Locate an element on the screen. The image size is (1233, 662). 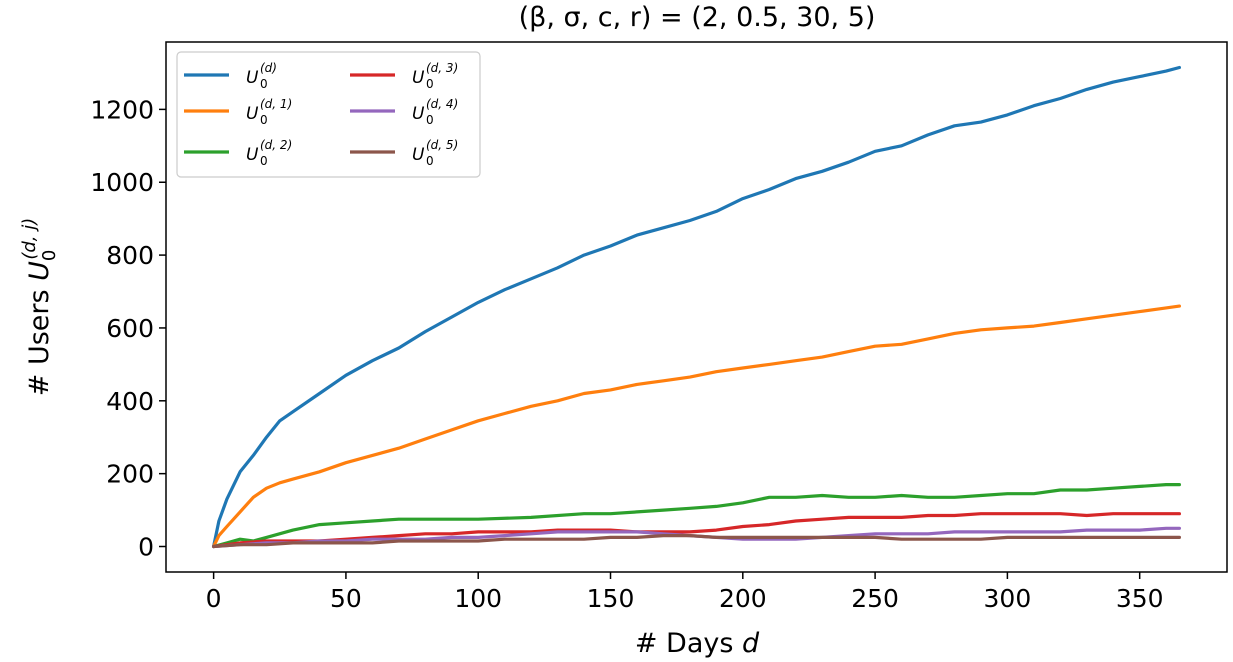
legend-label-sup: (d, 3) is located at coordinates (442, 68).